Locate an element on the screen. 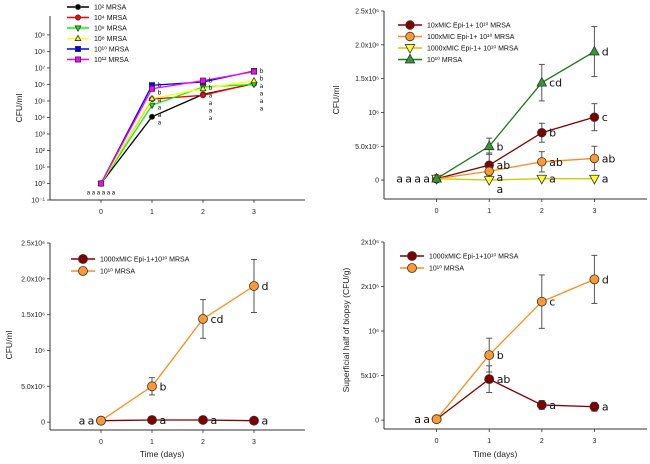 The image size is (650, 464). y-tick-label: 5x10⁵ is located at coordinates (370, 376).